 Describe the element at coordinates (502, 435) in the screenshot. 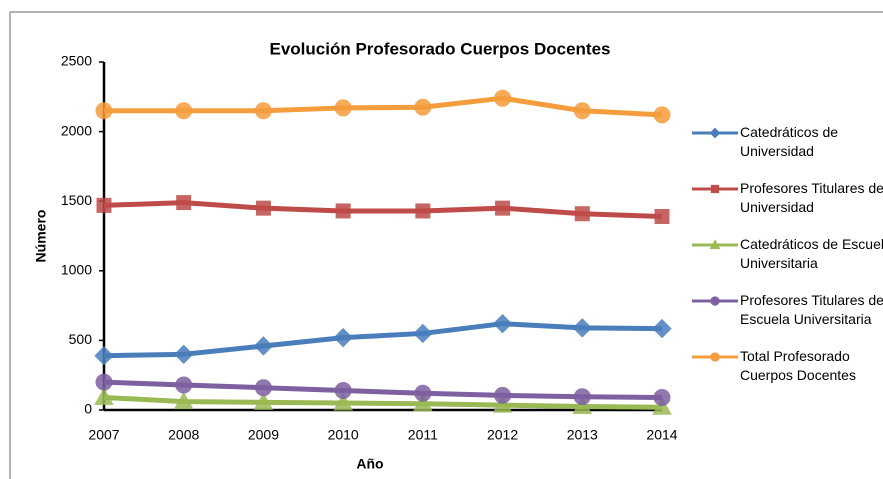

I see `x-tick-label: 2012` at that location.